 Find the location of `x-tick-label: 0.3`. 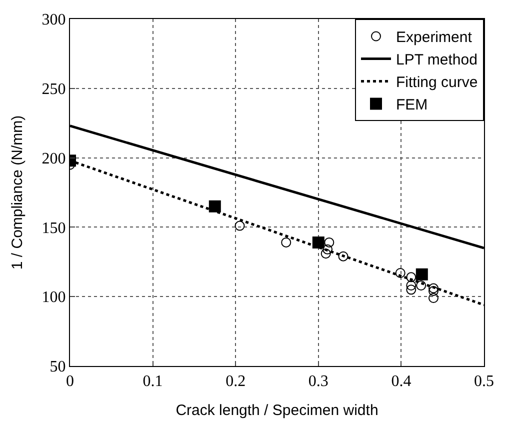

x-tick-label: 0.3 is located at coordinates (318, 381).